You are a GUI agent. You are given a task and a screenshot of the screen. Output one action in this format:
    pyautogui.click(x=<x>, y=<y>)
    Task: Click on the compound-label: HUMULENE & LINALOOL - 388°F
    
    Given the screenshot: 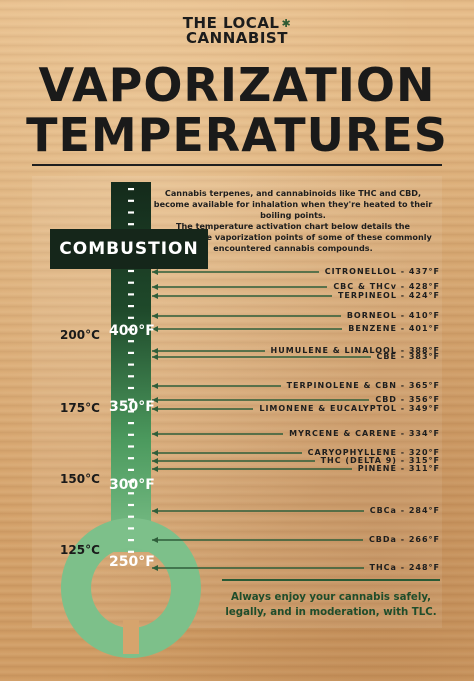 What is the action you would take?
    pyautogui.click(x=355, y=350)
    